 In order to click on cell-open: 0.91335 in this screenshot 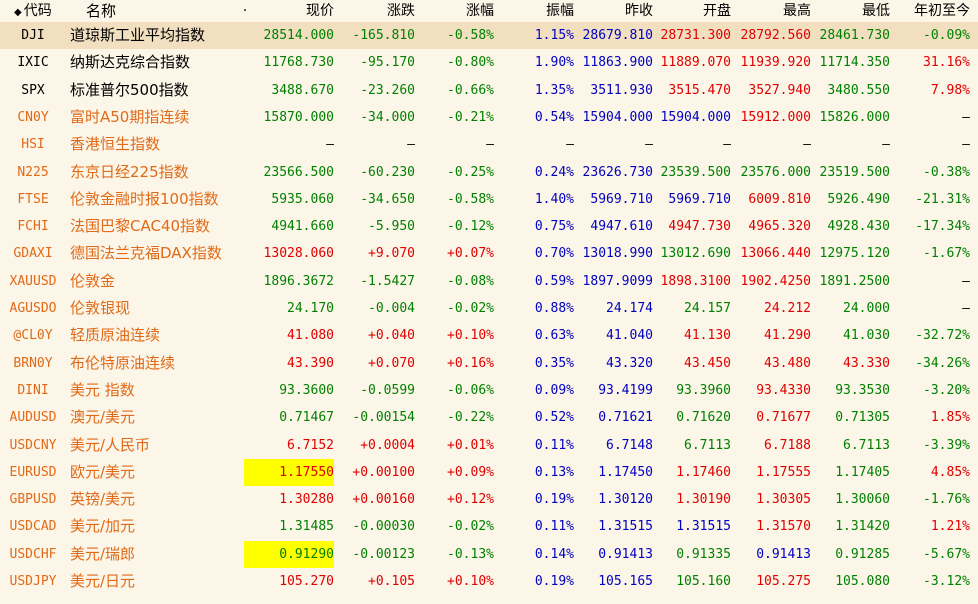, I will do `click(703, 554)`.